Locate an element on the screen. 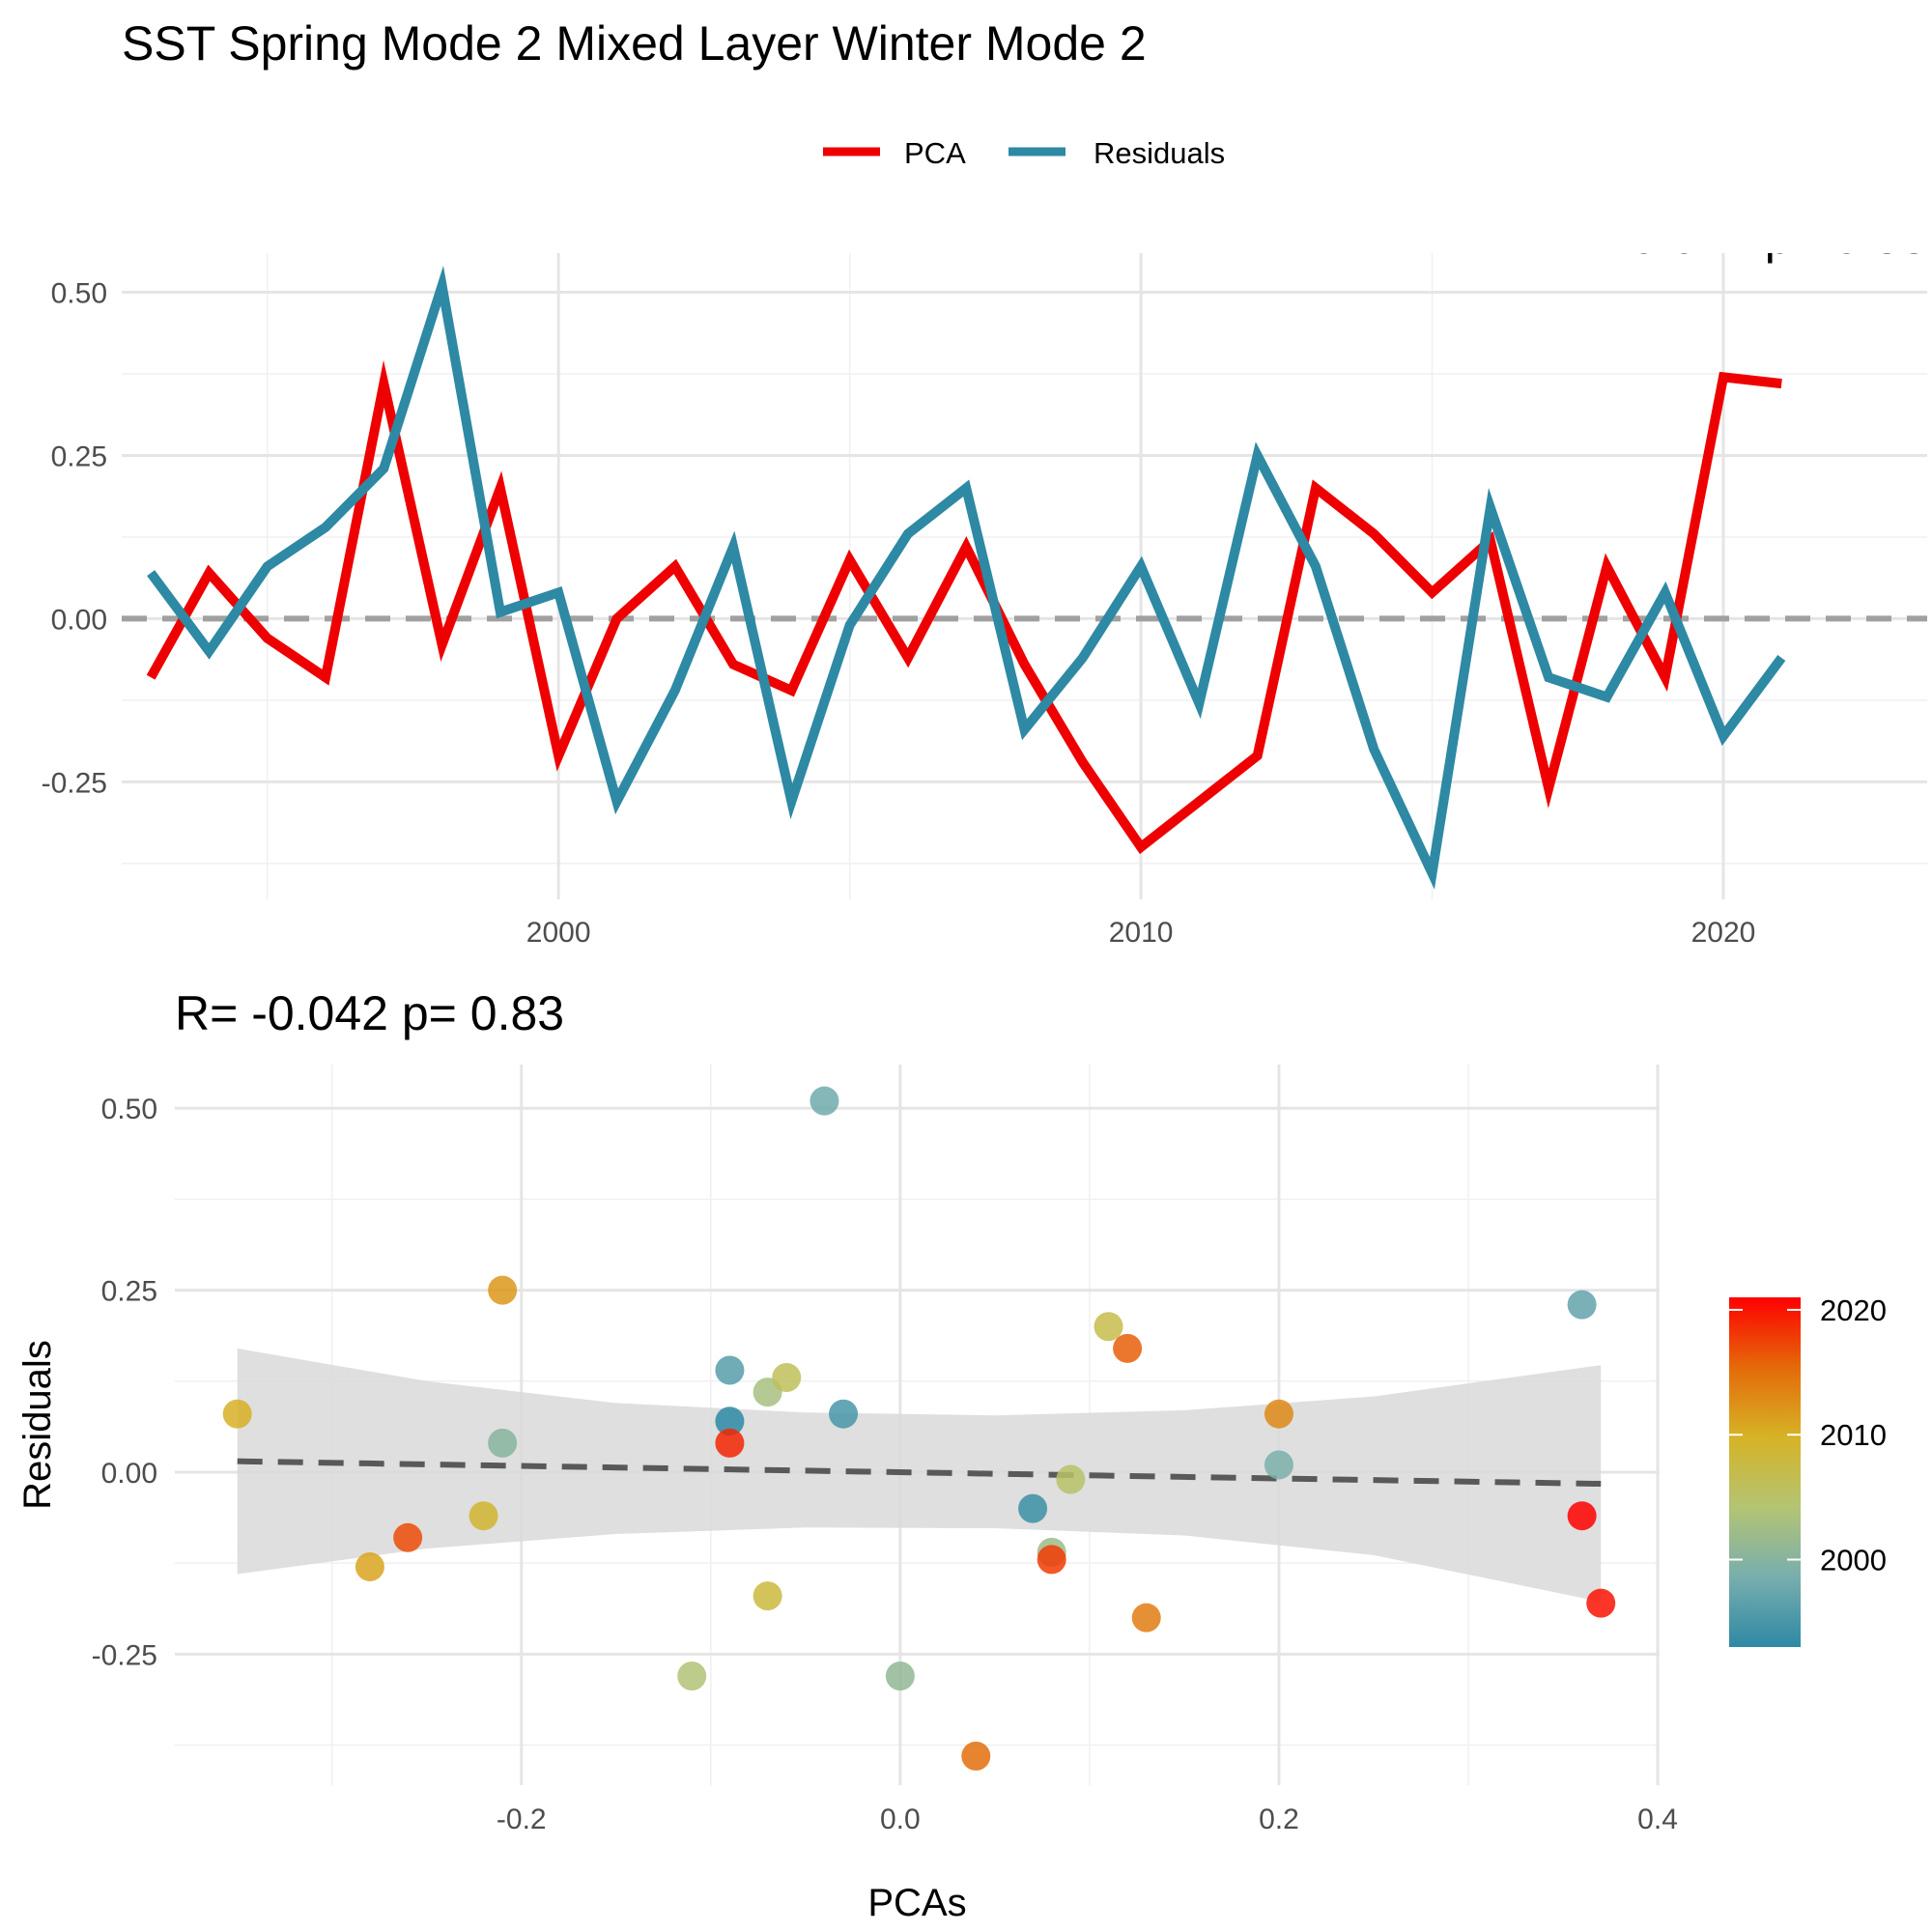  confidence-band is located at coordinates (919, 1475).